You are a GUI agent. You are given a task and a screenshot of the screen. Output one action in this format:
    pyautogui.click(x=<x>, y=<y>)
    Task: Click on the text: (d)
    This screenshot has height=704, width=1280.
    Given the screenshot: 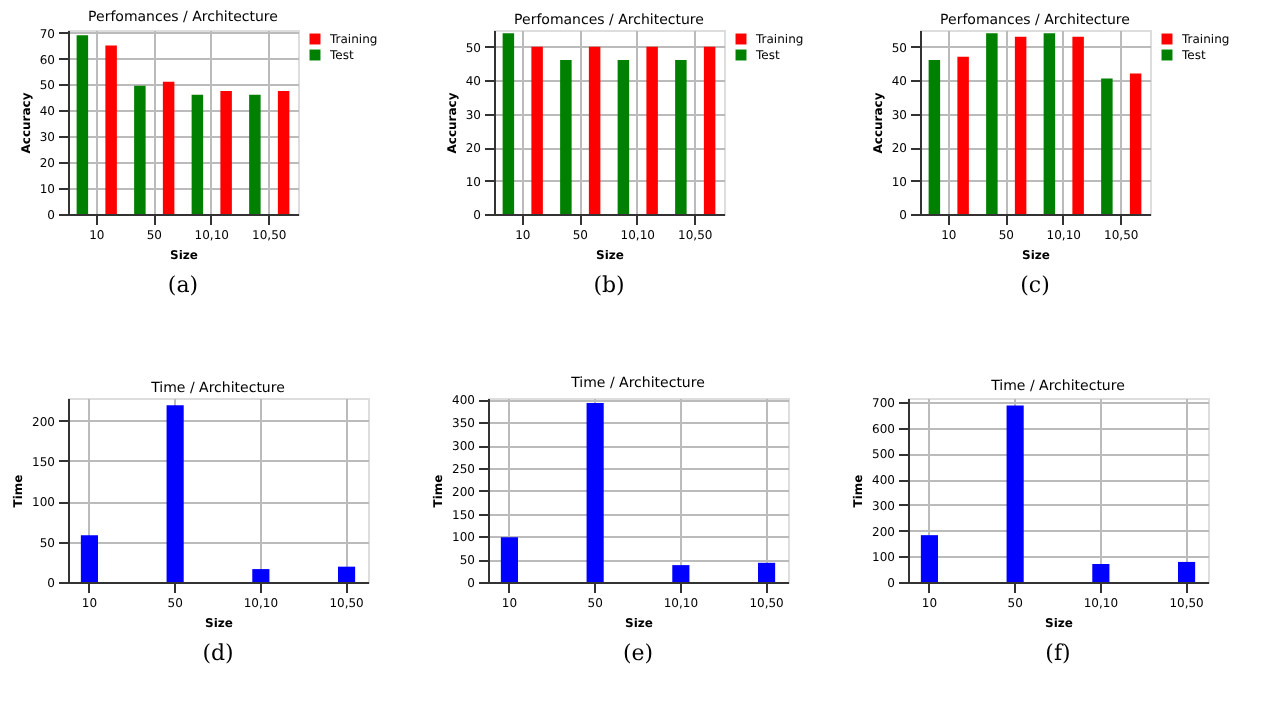 What is the action you would take?
    pyautogui.click(x=218, y=653)
    